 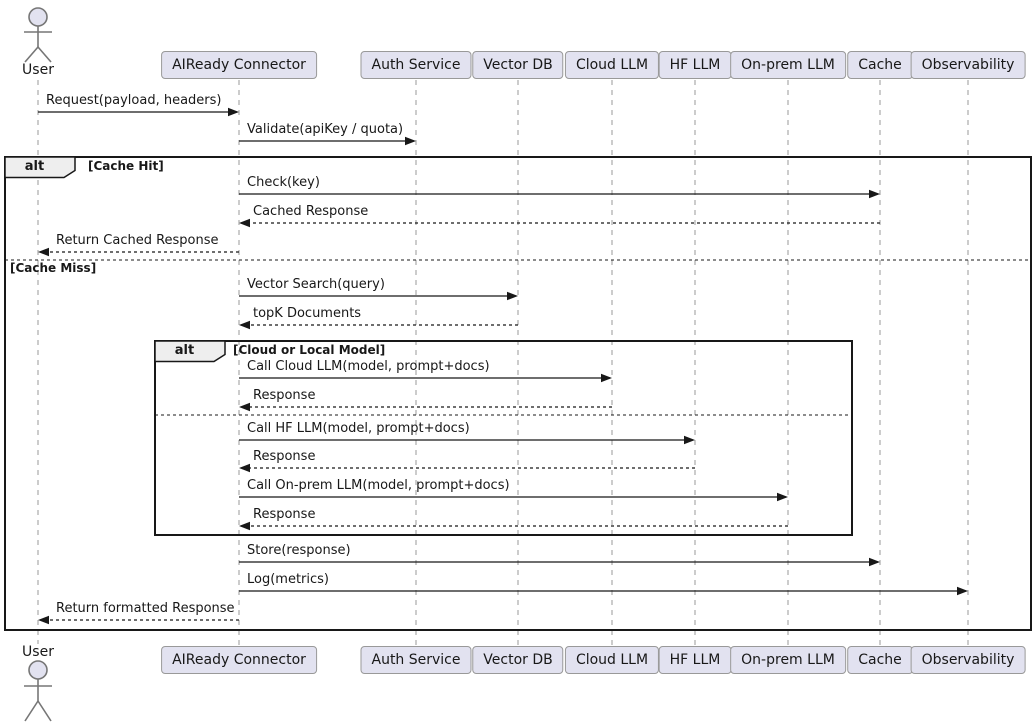 I want to click on message-label-store-response: Store(response), so click(x=299, y=550).